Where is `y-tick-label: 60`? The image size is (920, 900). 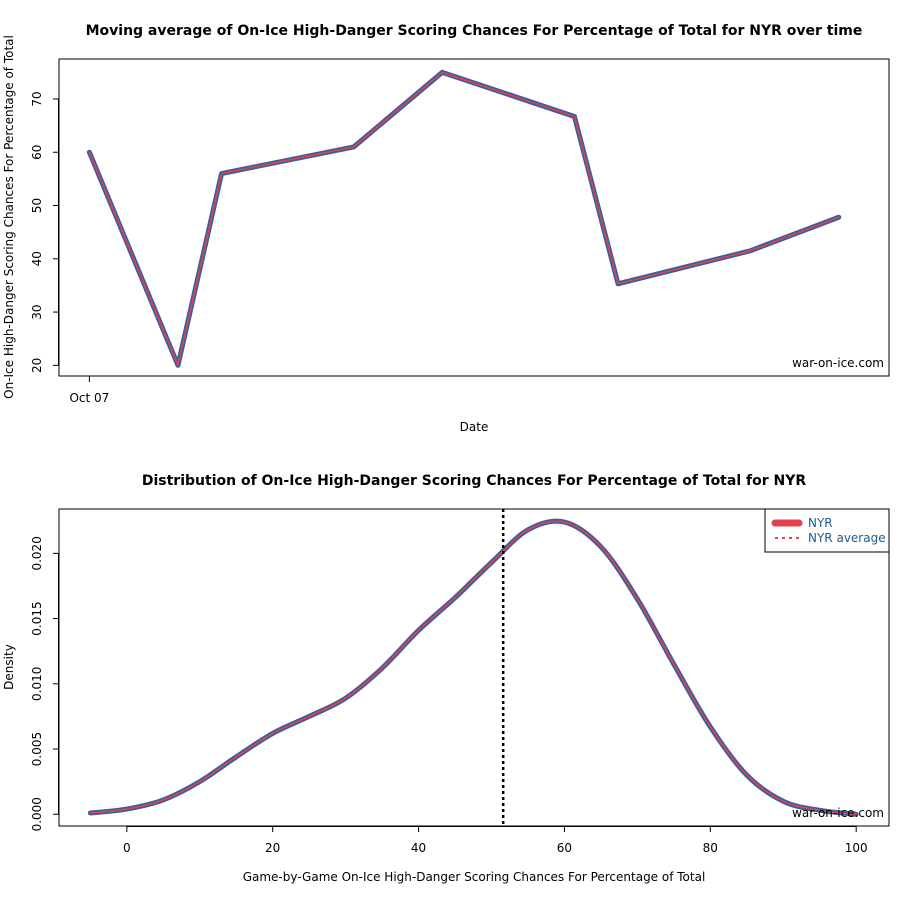
y-tick-label: 60 is located at coordinates (37, 152).